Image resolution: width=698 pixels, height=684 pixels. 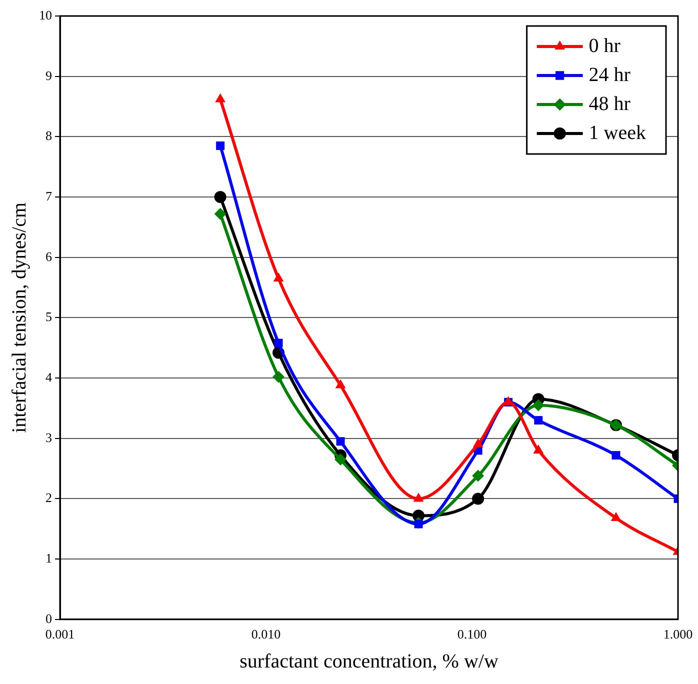 What do you see at coordinates (60, 634) in the screenshot?
I see `x-tick-label: 0.001` at bounding box center [60, 634].